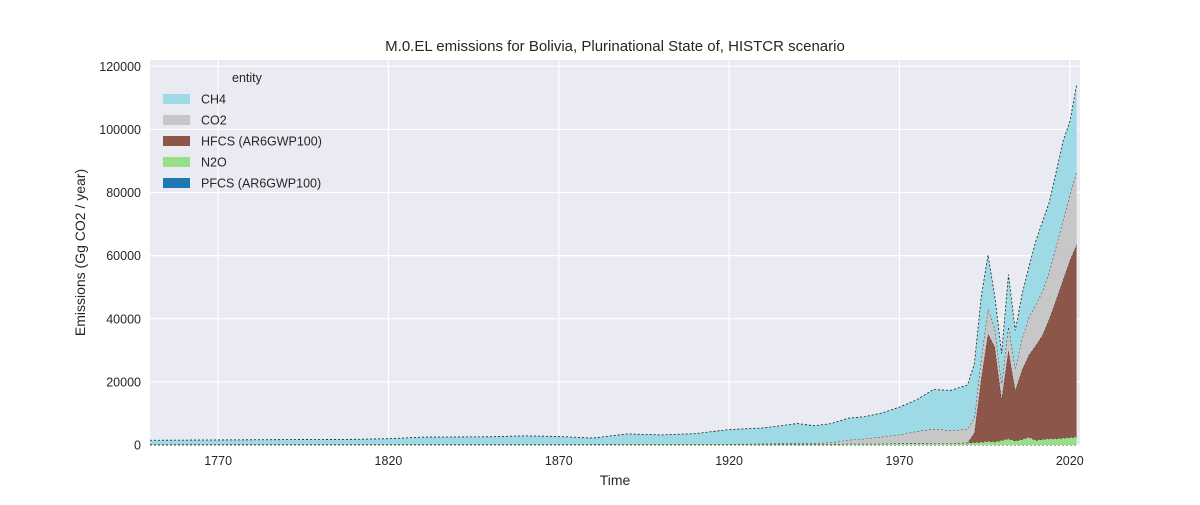 This screenshot has height=505, width=1200. I want to click on legend-swatch-pfcs-ar6gwp100, so click(176, 183).